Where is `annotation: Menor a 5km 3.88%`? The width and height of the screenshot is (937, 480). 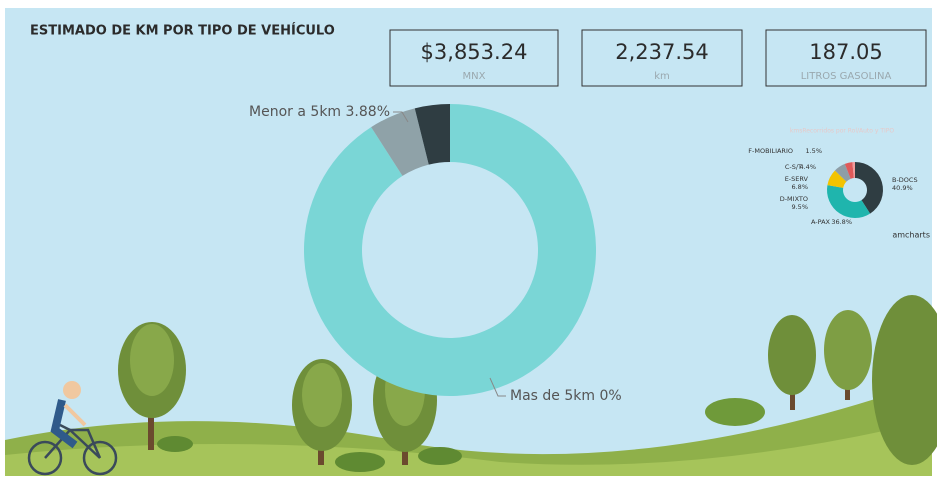 annotation: Menor a 5km 3.88% is located at coordinates (319, 112).